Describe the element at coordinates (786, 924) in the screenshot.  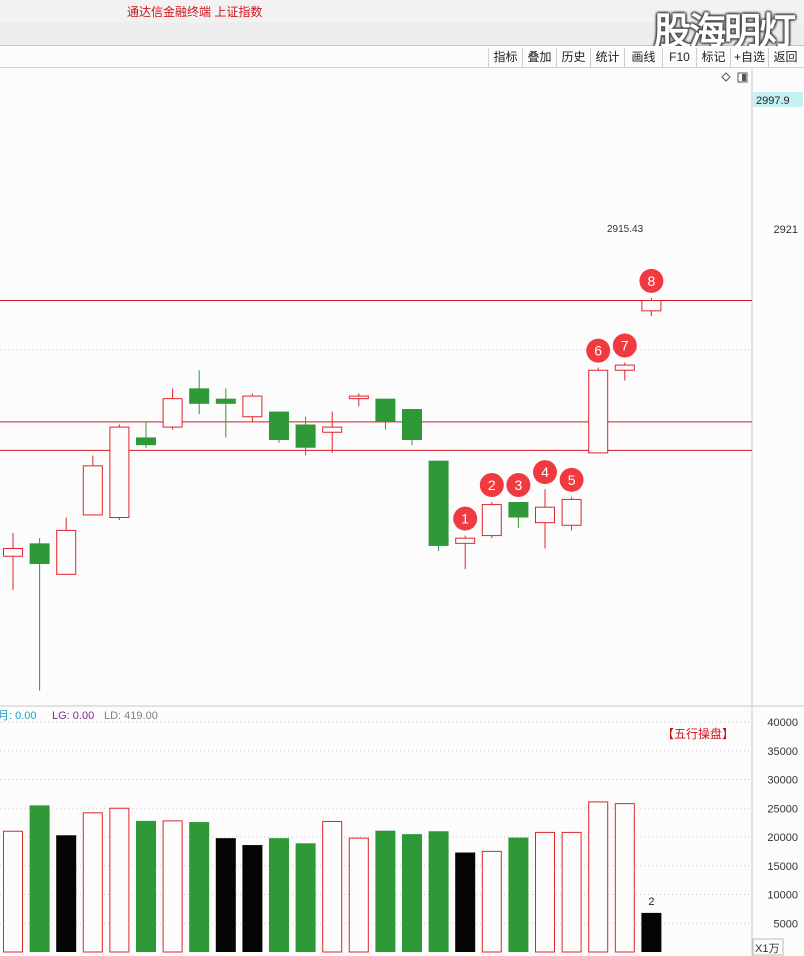
I see `volume-tick-label: 5000` at that location.